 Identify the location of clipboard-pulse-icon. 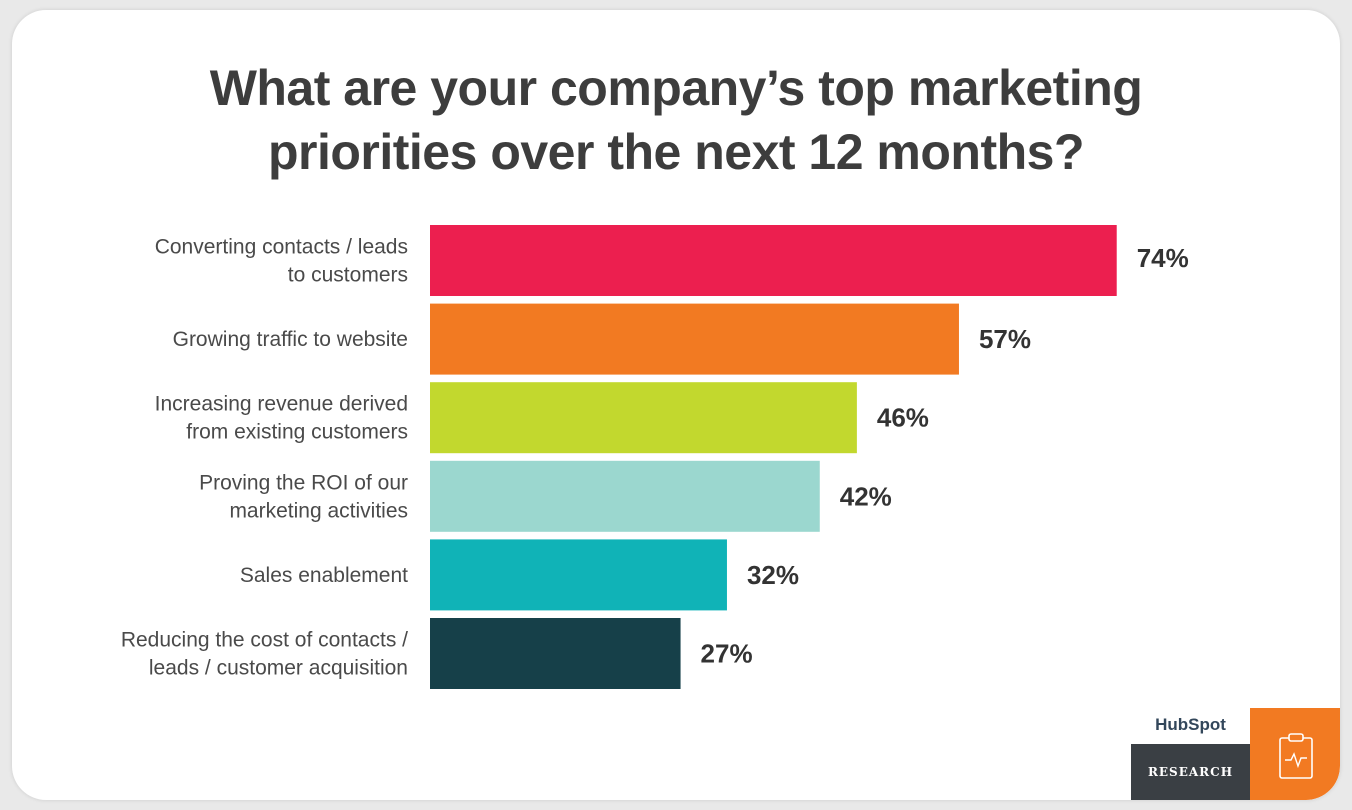
(1296, 756).